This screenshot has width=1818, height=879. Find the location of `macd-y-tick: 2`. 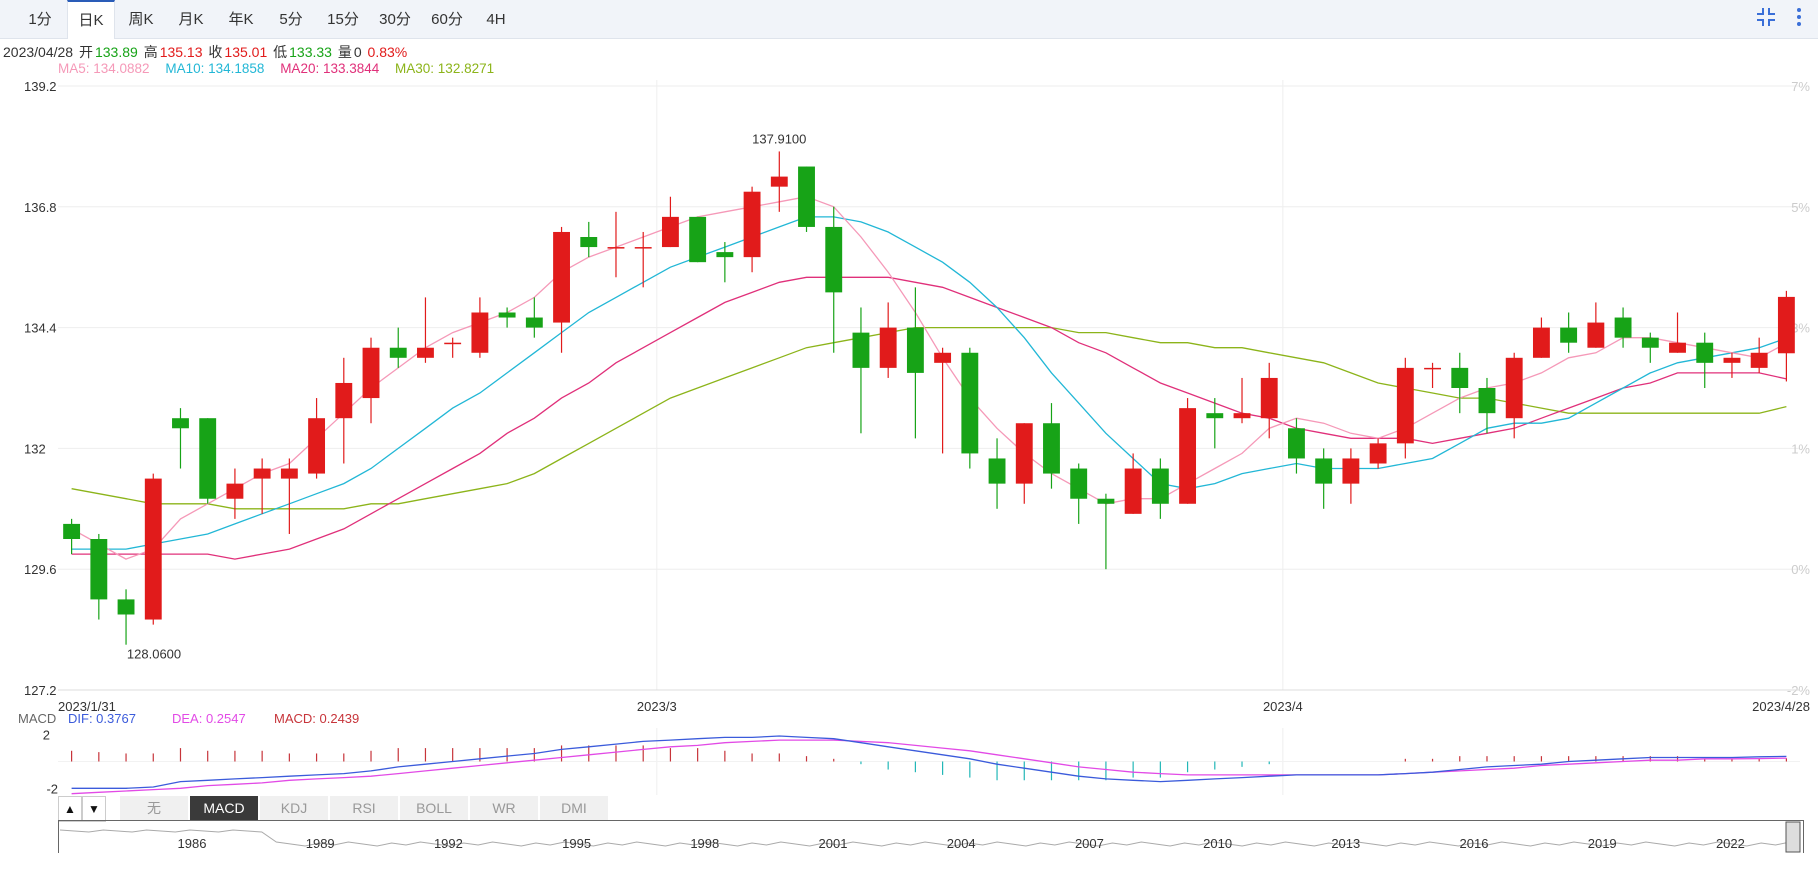

macd-y-tick: 2 is located at coordinates (46, 735).